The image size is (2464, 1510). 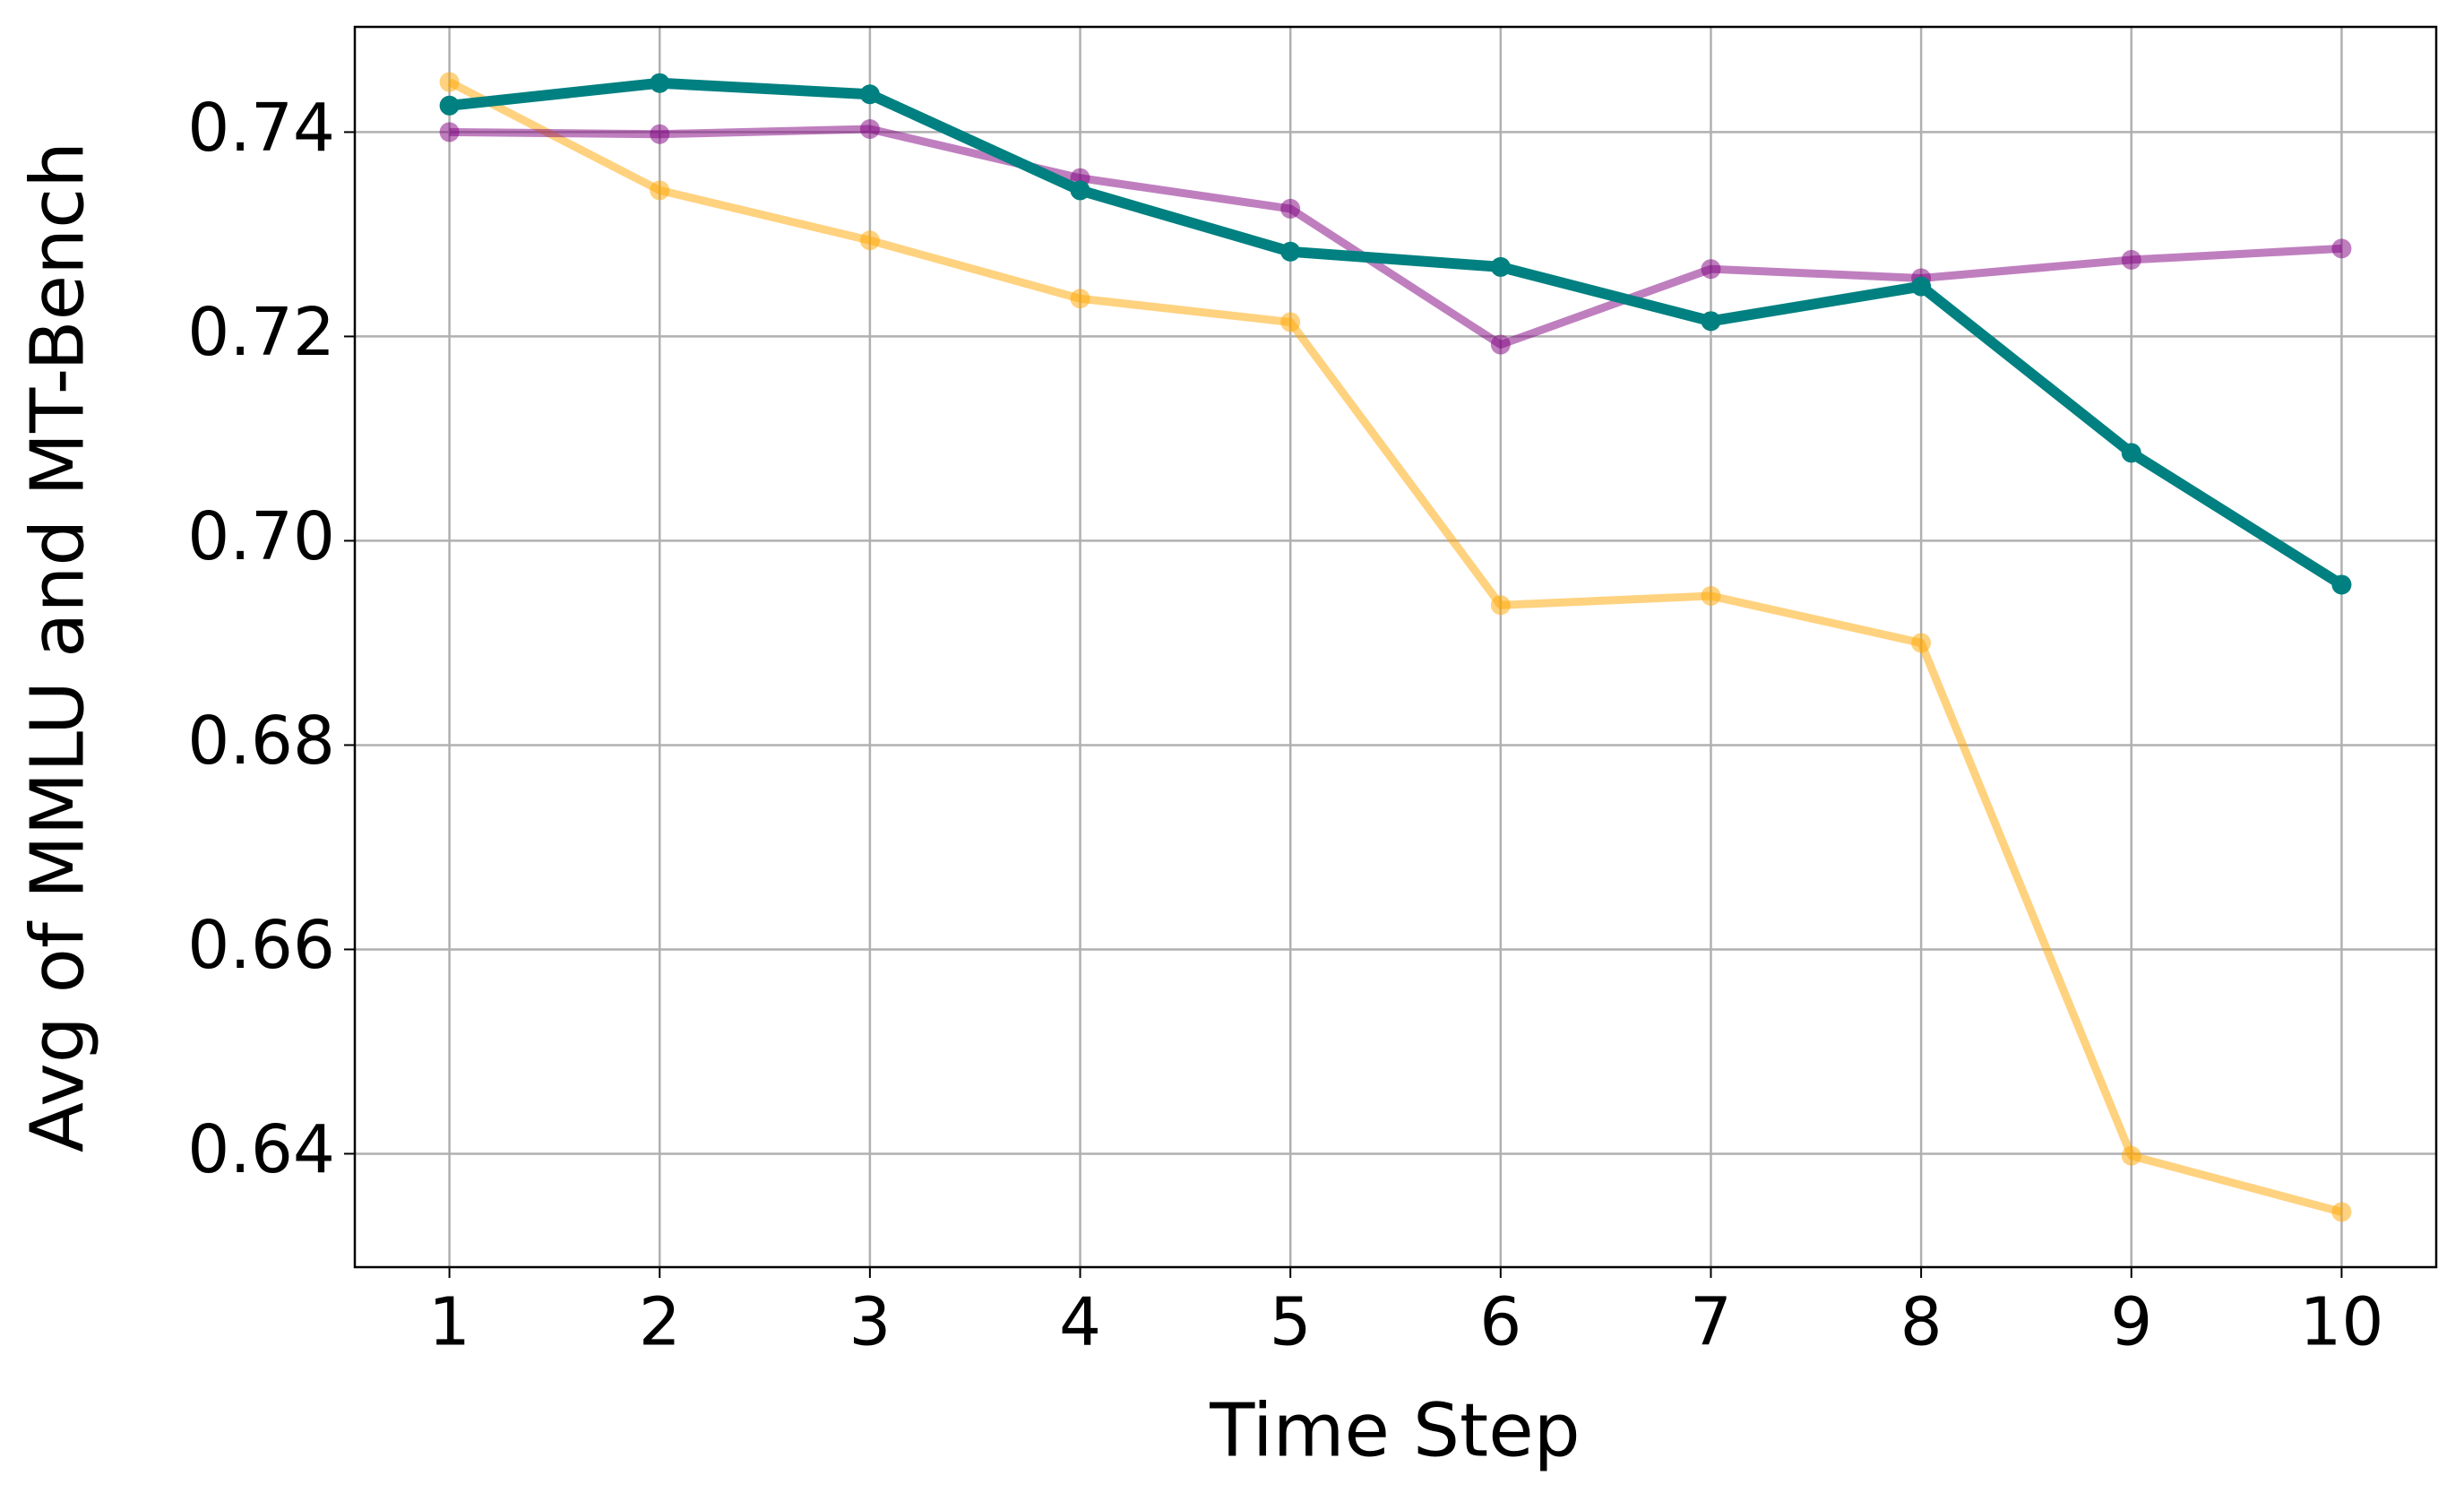 What do you see at coordinates (261, 536) in the screenshot?
I see `y-tick-label: 0.70` at bounding box center [261, 536].